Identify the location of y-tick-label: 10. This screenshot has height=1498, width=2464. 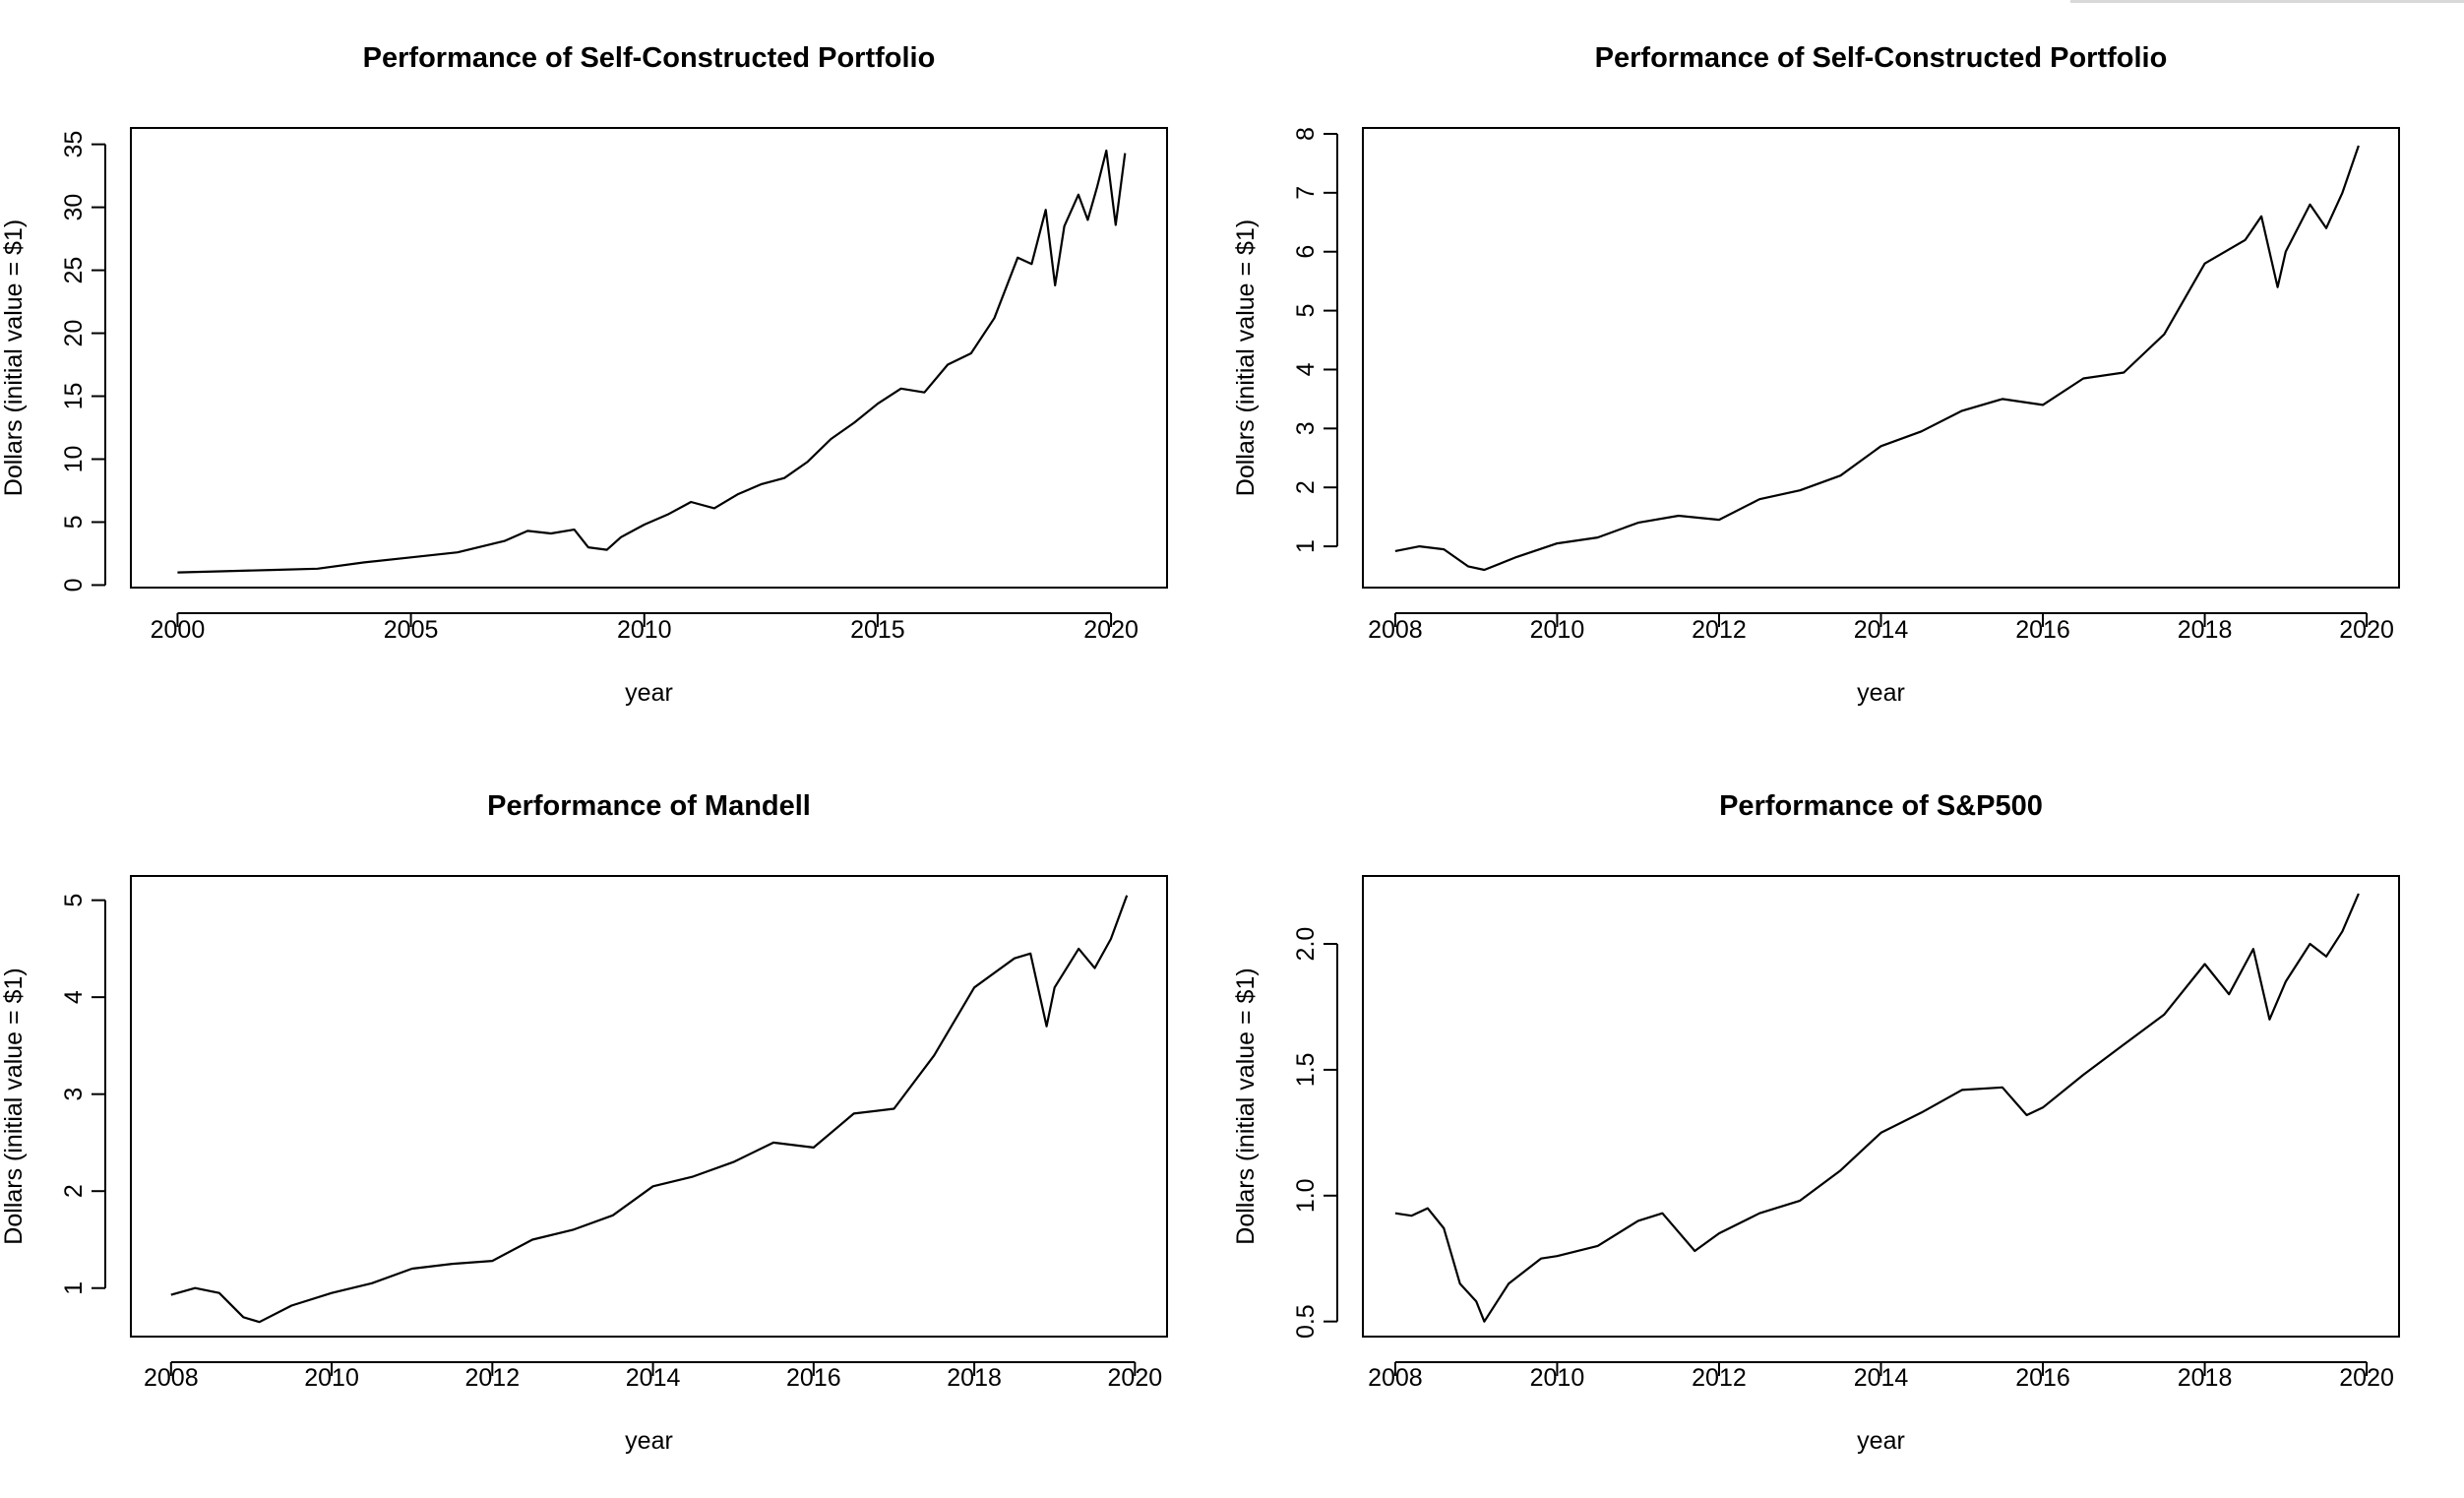
(74, 459).